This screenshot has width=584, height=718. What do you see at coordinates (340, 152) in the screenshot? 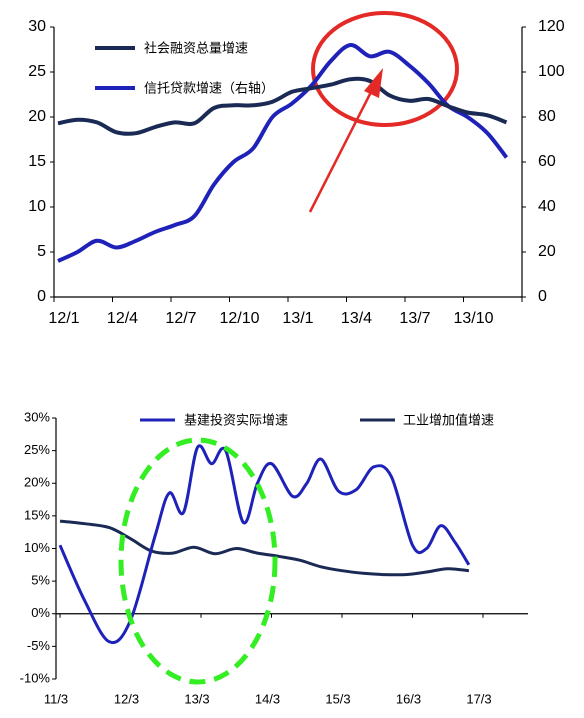
I see `highlight-arrow-shaft` at bounding box center [340, 152].